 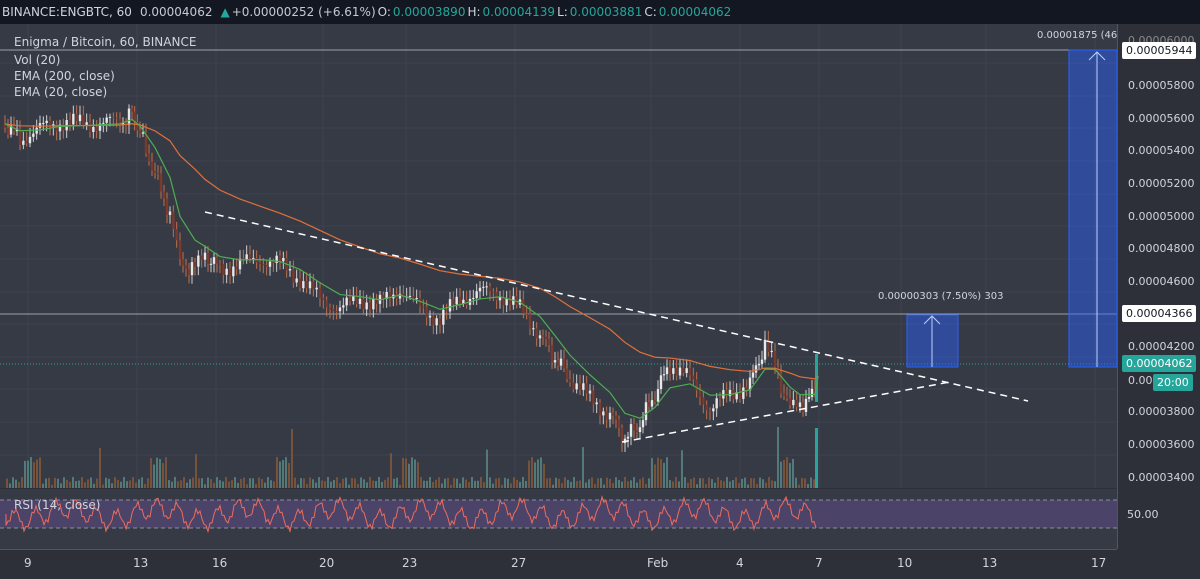 What do you see at coordinates (67, 12) in the screenshot?
I see `symbol-label: BINANCE:ENGBTC, 60` at bounding box center [67, 12].